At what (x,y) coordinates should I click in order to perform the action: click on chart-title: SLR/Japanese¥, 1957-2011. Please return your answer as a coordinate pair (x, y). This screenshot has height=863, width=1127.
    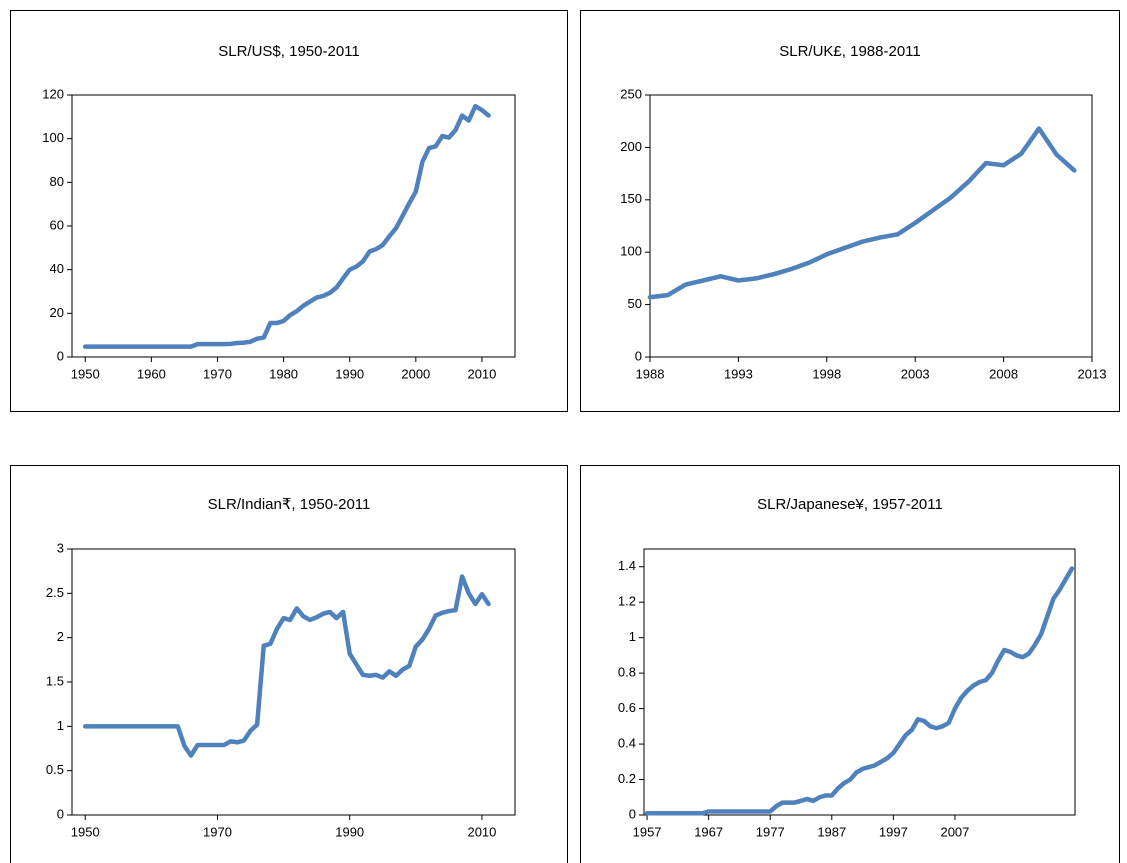
    Looking at the image, I should click on (850, 504).